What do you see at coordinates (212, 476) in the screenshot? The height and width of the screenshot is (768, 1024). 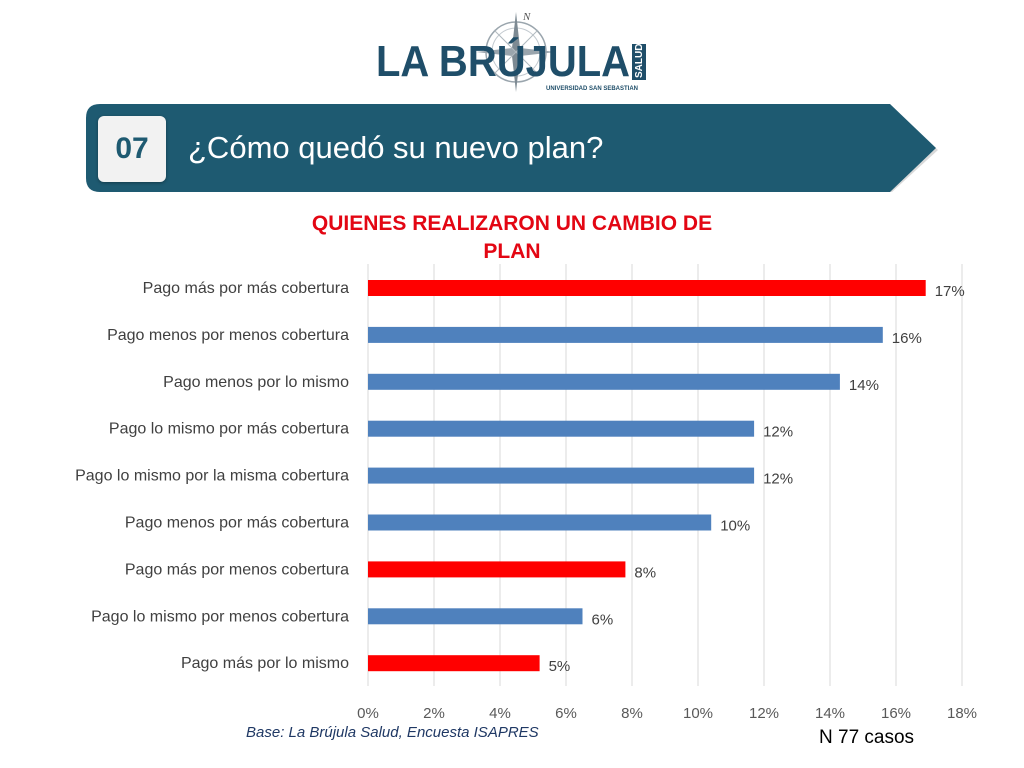 I see `category-label: Pago lo mismo por la misma cobertura` at bounding box center [212, 476].